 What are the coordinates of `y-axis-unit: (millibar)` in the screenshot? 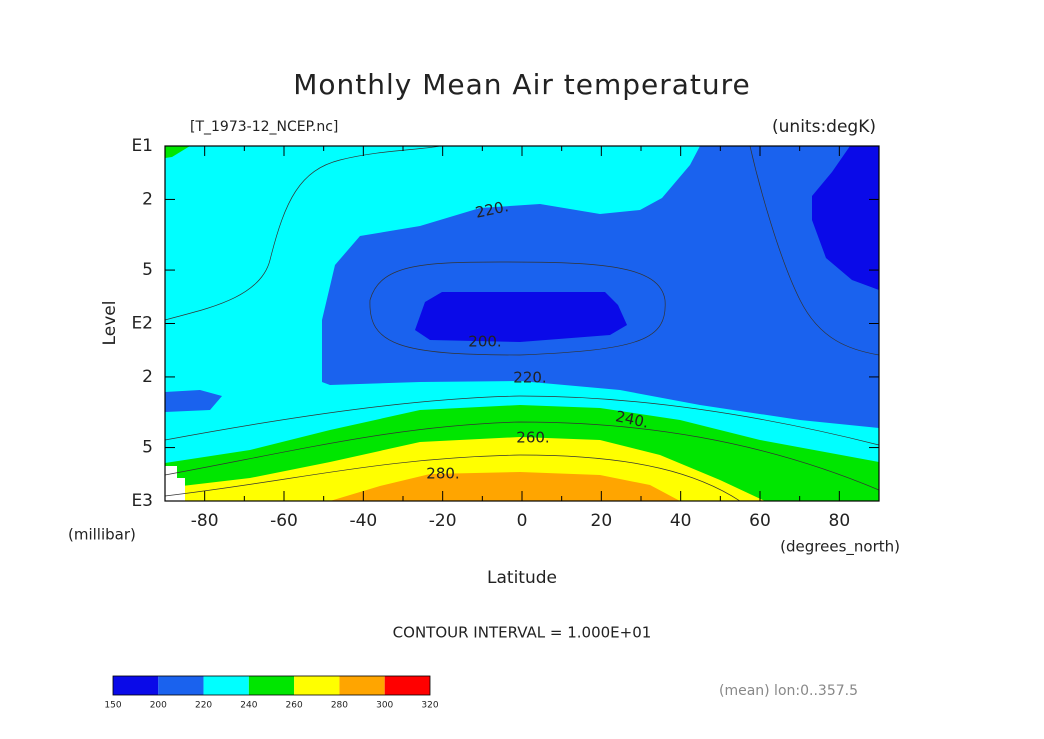 It's located at (102, 535).